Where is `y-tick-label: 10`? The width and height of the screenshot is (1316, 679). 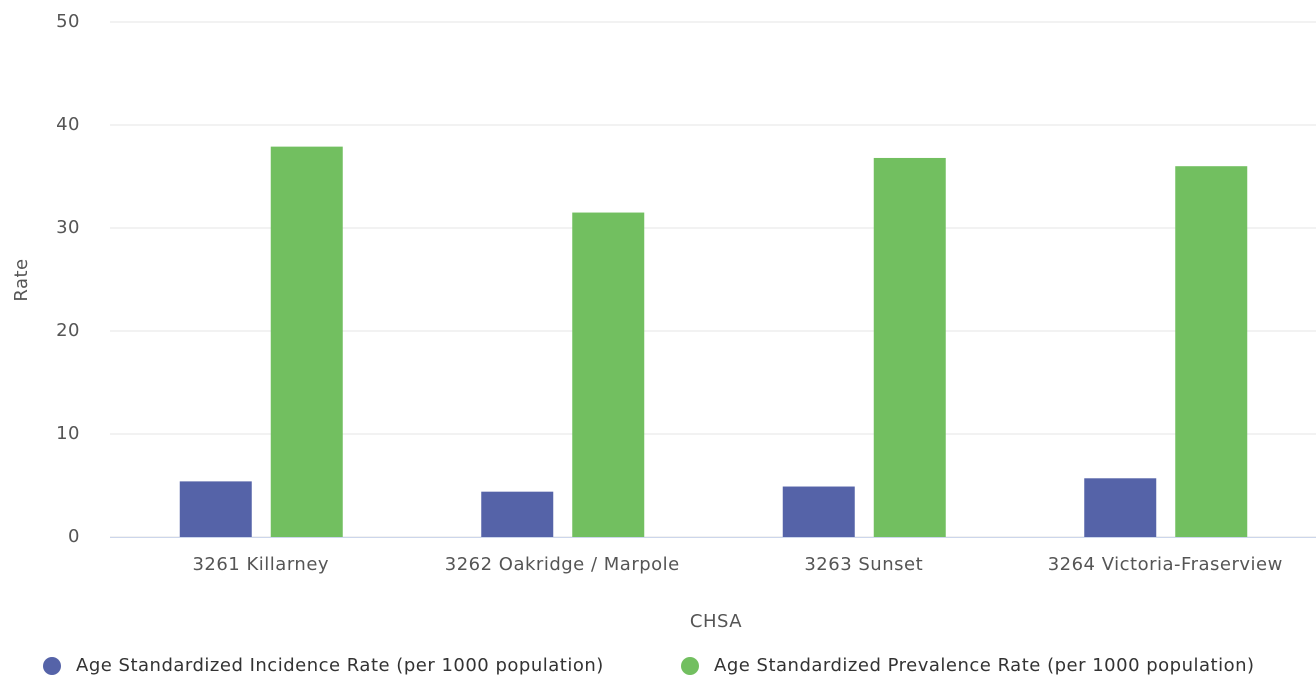
y-tick-label: 10 is located at coordinates (68, 433).